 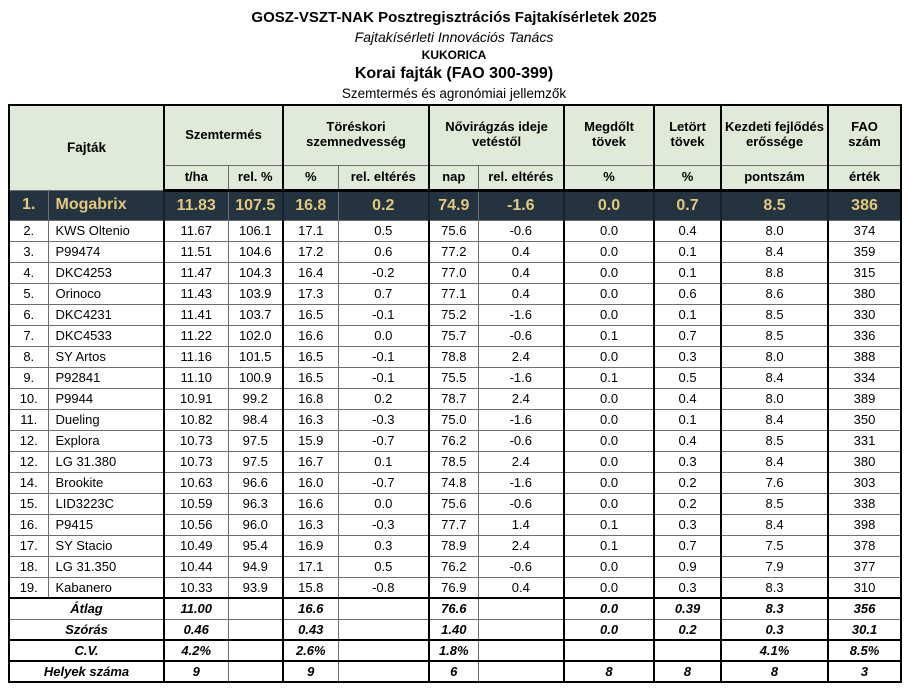 I want to click on value-cell: 16.4, so click(x=310, y=272).